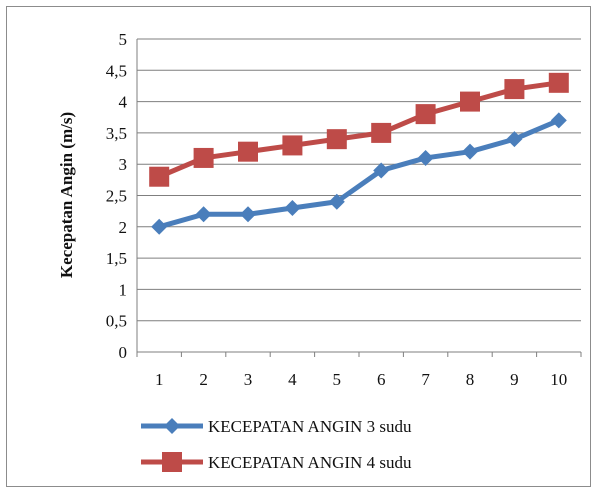 The image size is (599, 495). Describe the element at coordinates (123, 352) in the screenshot. I see `y-tick-label: 0` at that location.